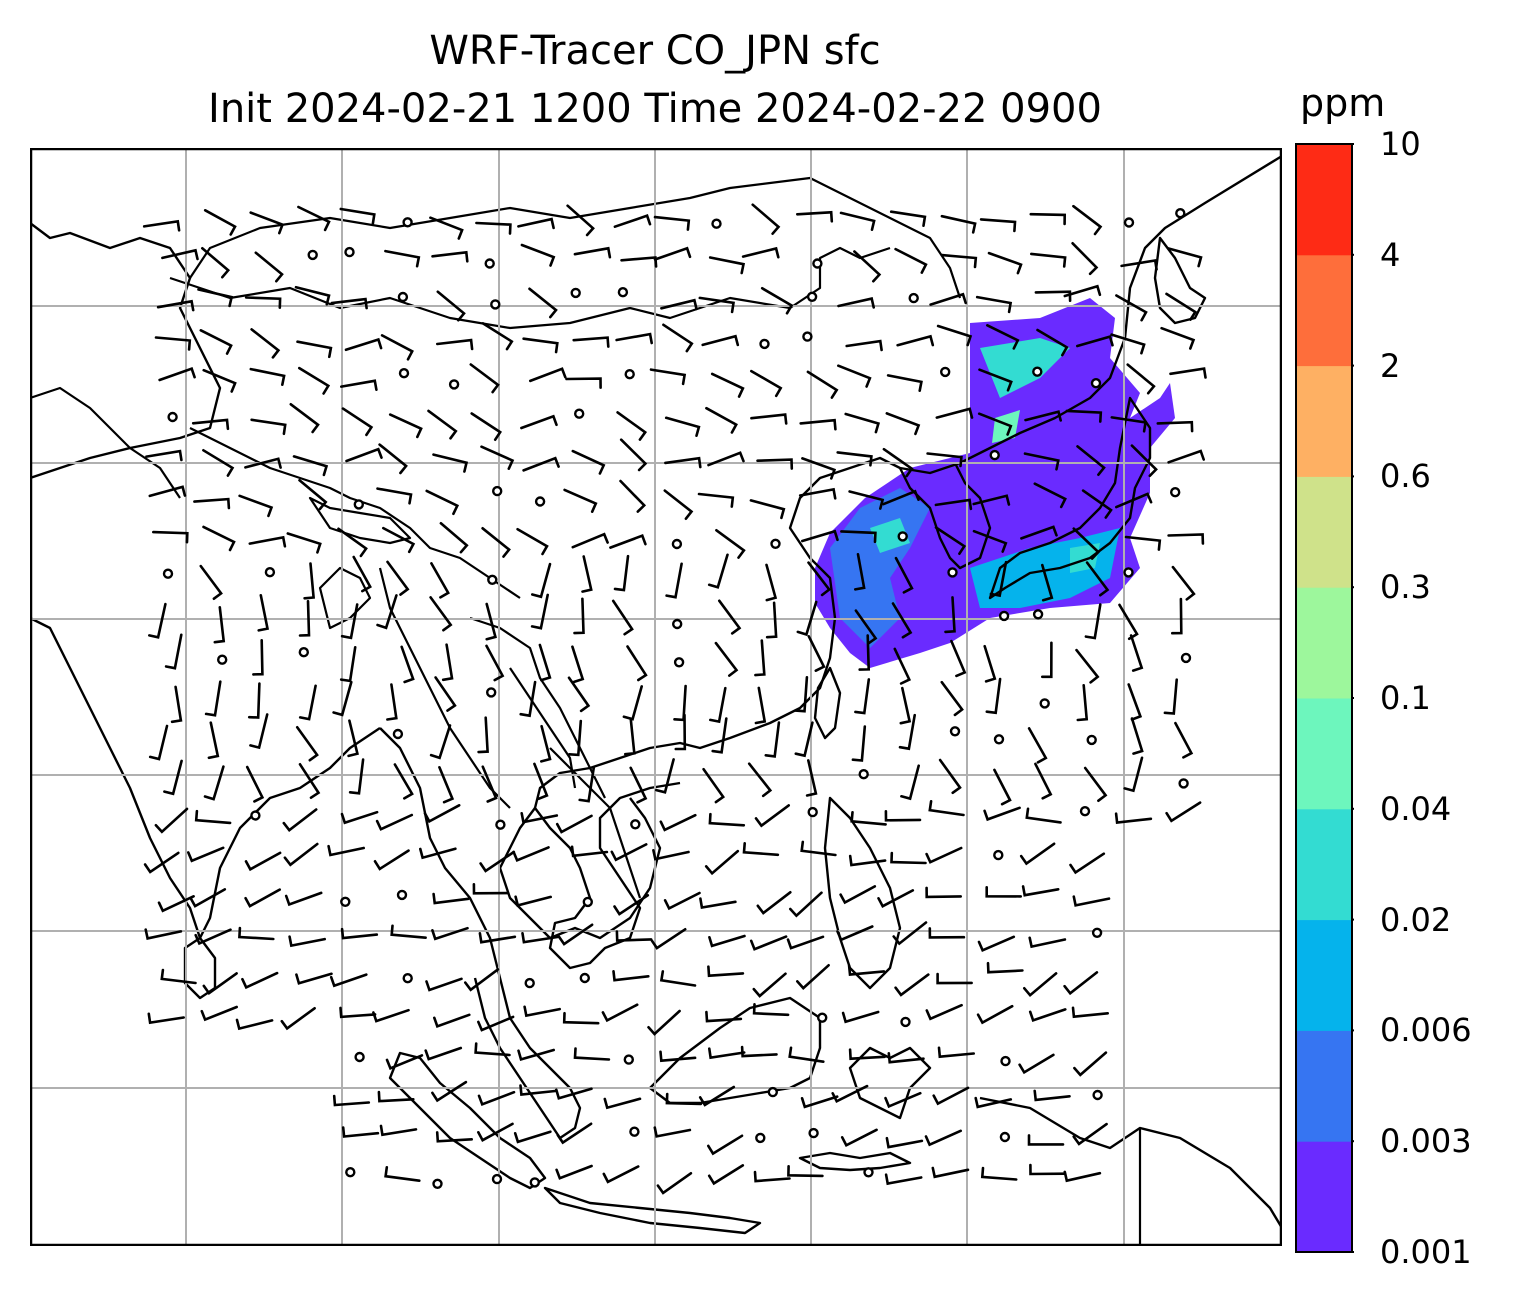  I want to click on colorbar-tick-label: 0.1, so click(1405, 698).